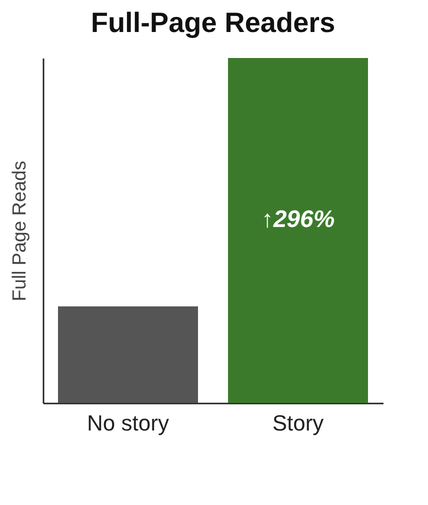 This screenshot has width=428, height=505. What do you see at coordinates (298, 423) in the screenshot?
I see `x-tick-label: Story` at bounding box center [298, 423].